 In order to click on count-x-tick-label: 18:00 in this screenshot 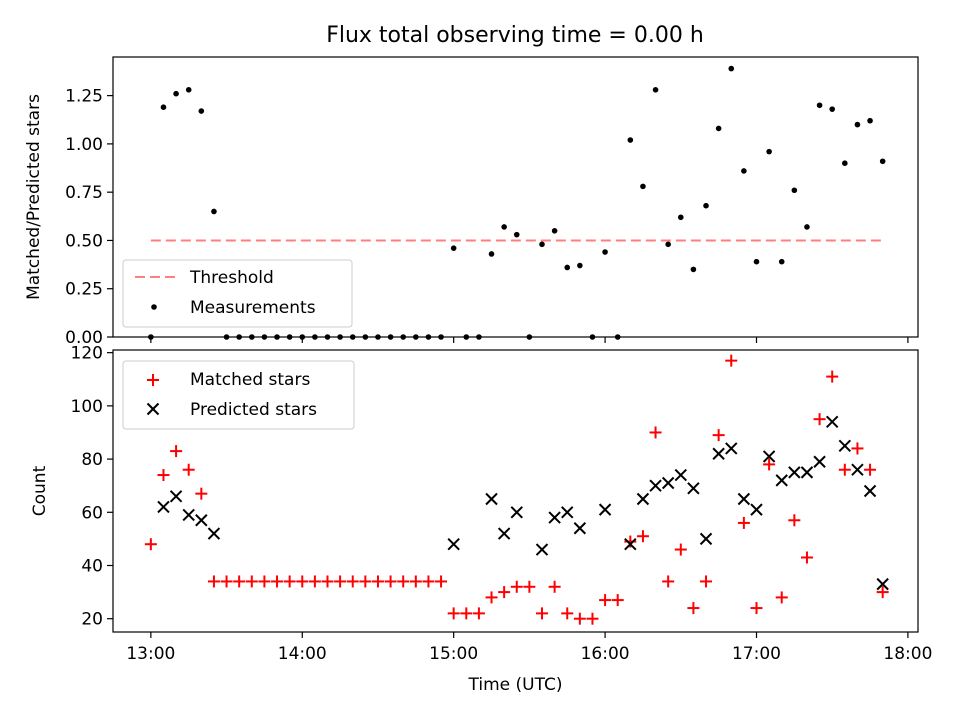, I will do `click(907, 654)`.